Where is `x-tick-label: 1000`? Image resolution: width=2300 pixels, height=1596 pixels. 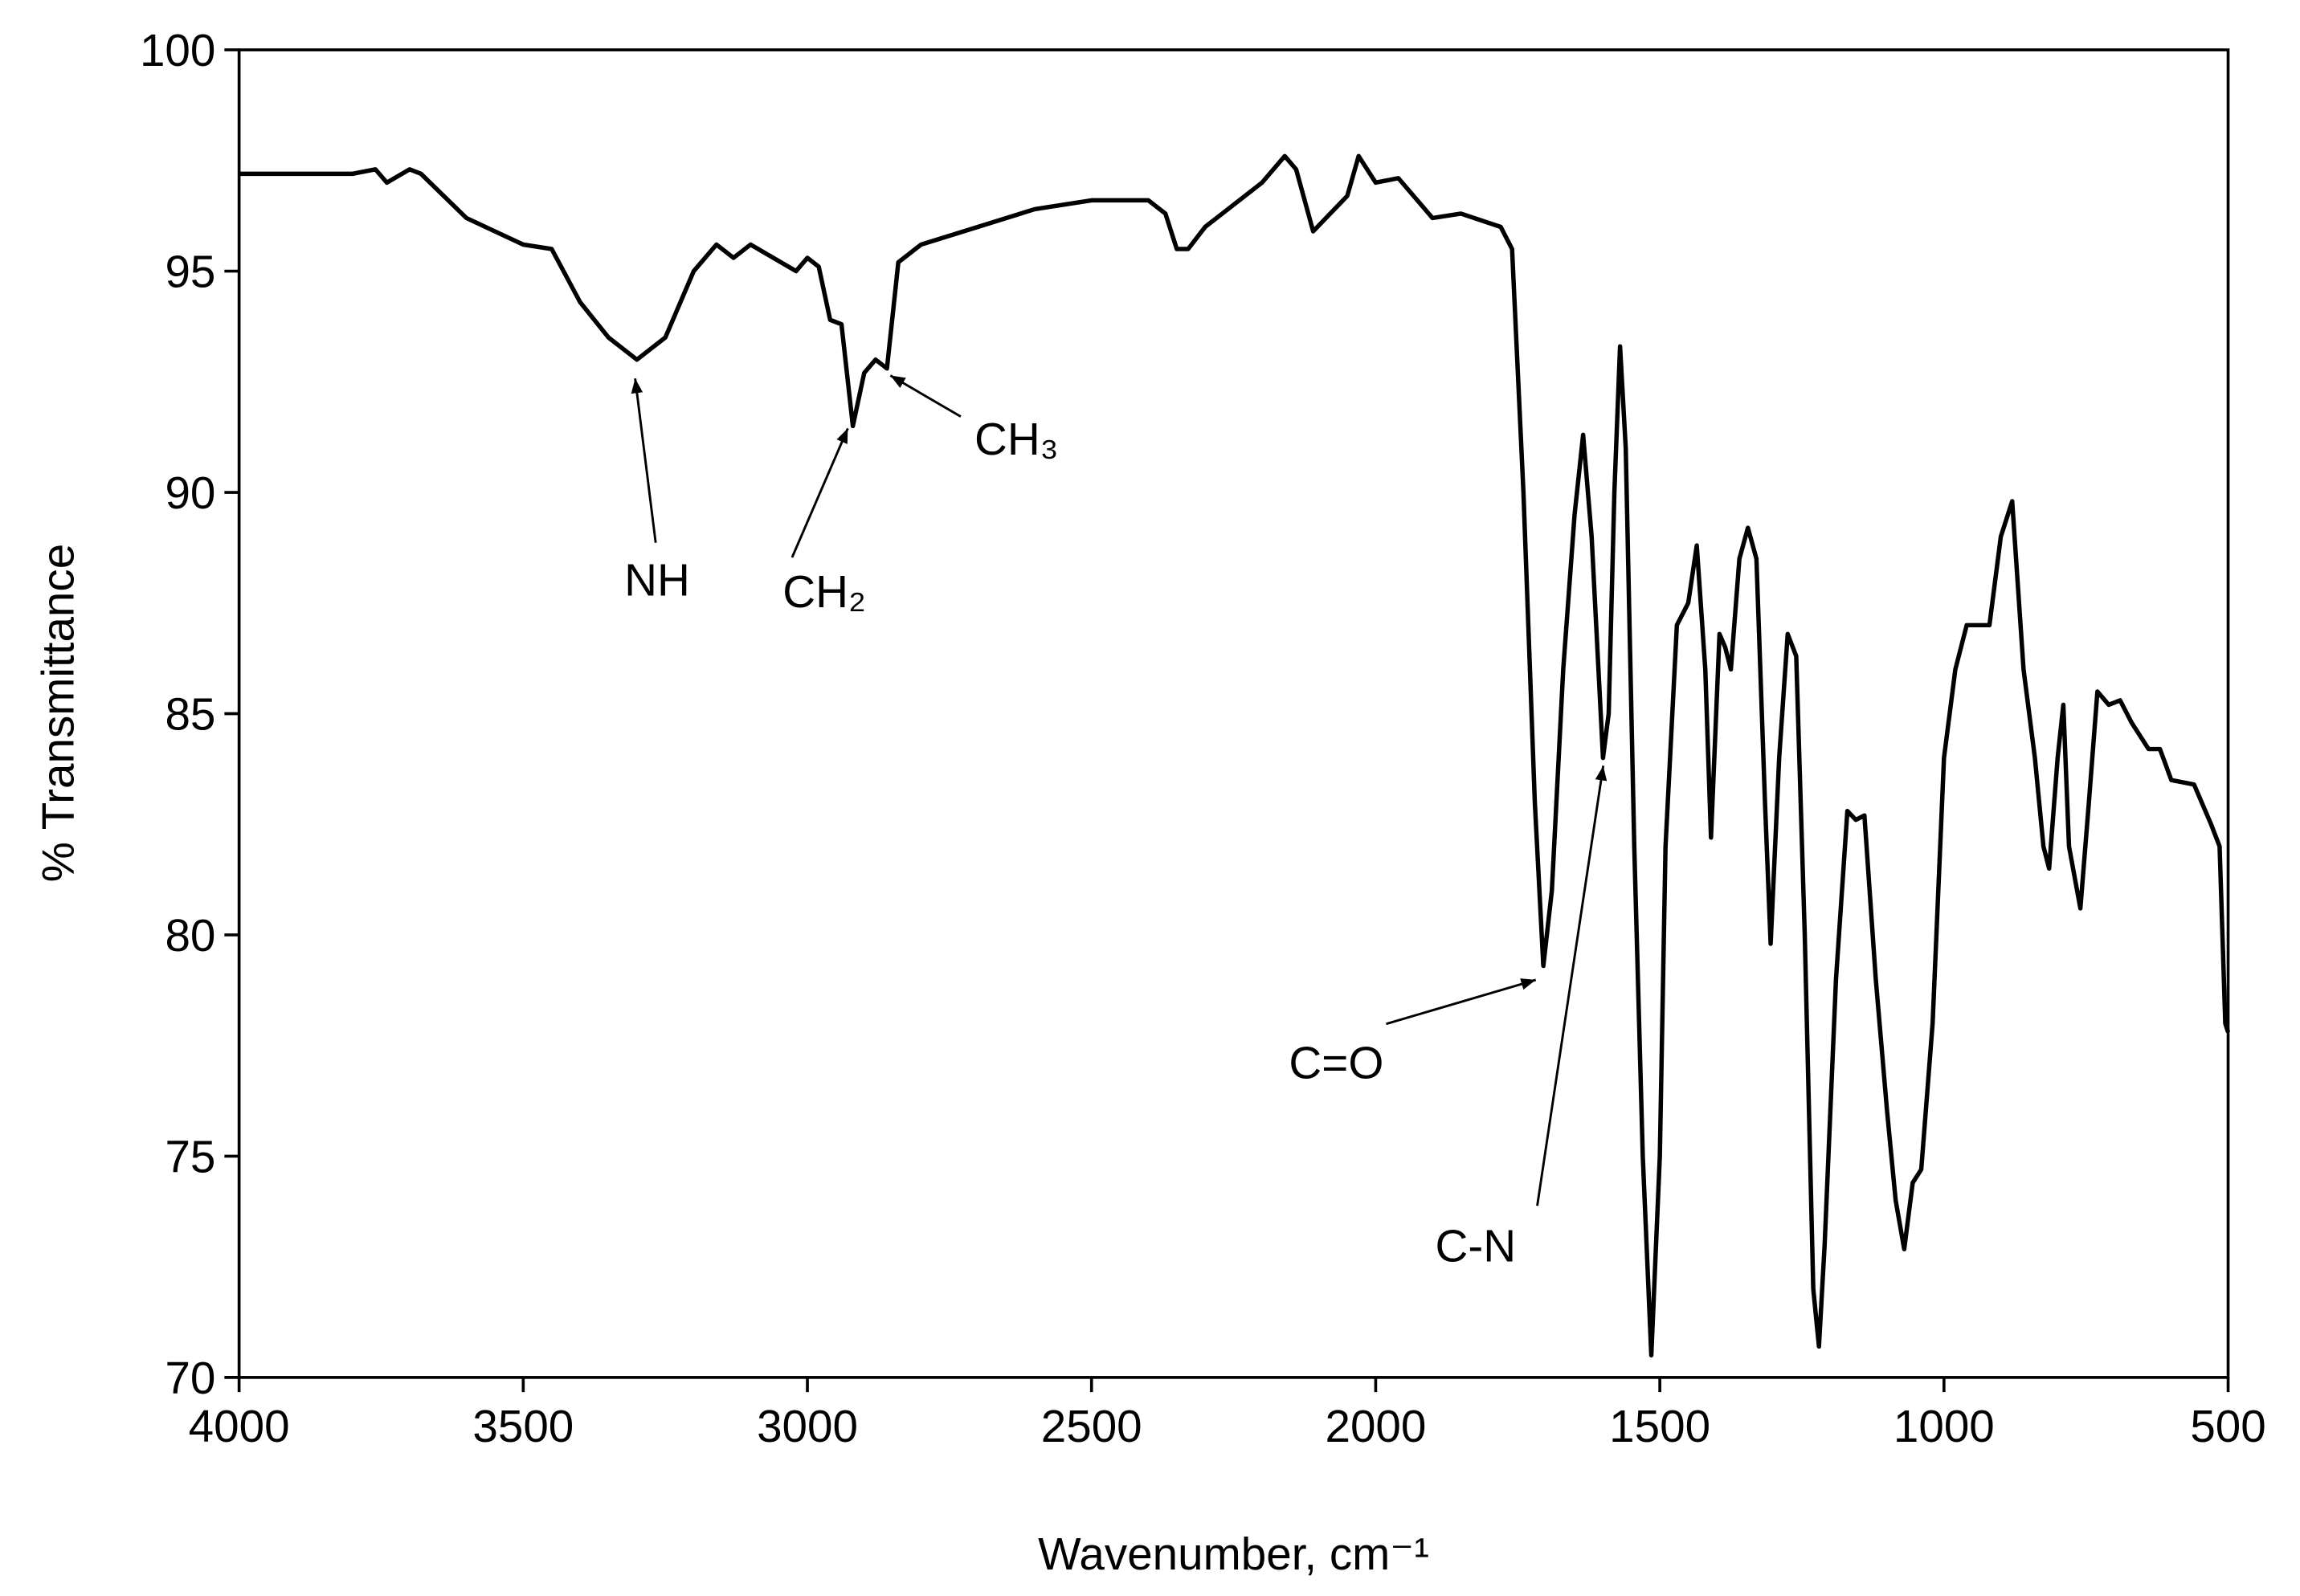
x-tick-label: 1000 is located at coordinates (1944, 1426).